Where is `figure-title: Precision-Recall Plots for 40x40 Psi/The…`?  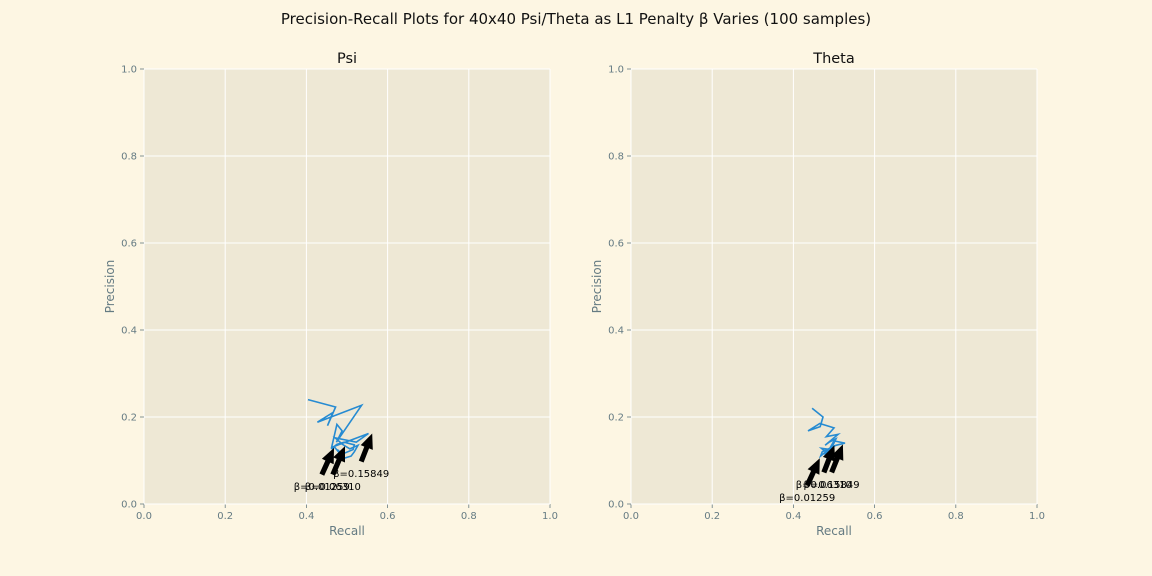
figure-title: Precision-Recall Plots for 40x40 Psi/The… is located at coordinates (576, 19).